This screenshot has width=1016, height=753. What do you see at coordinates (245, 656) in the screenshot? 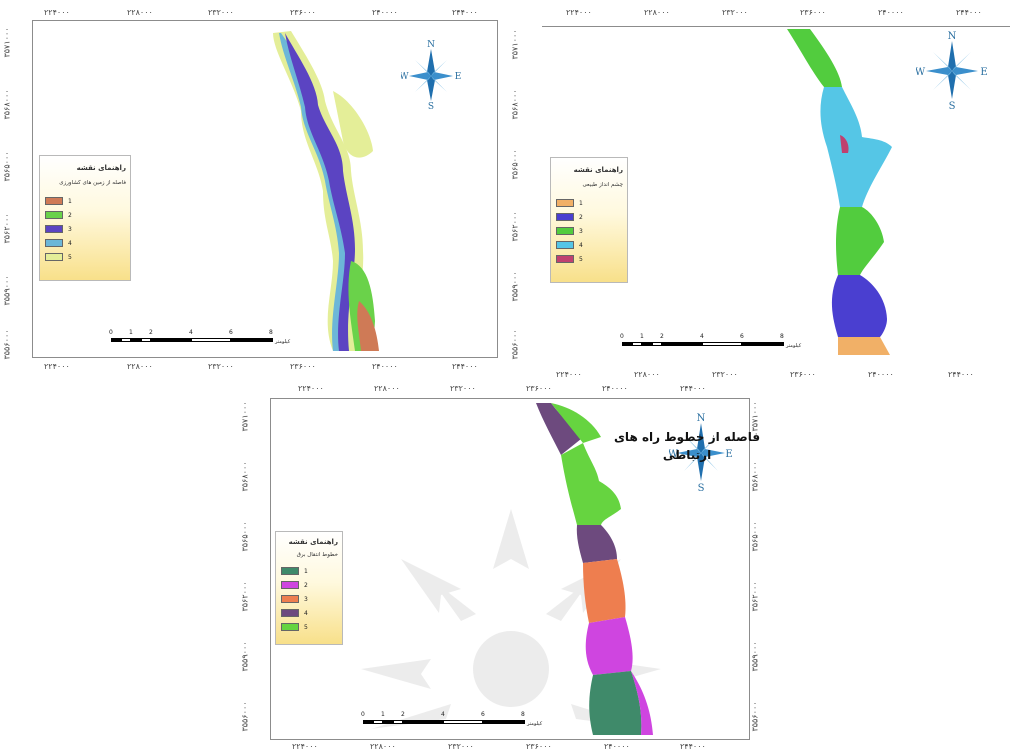
I see `side-tick: ۳۵۵۹۰۰۰` at bounding box center [245, 656].